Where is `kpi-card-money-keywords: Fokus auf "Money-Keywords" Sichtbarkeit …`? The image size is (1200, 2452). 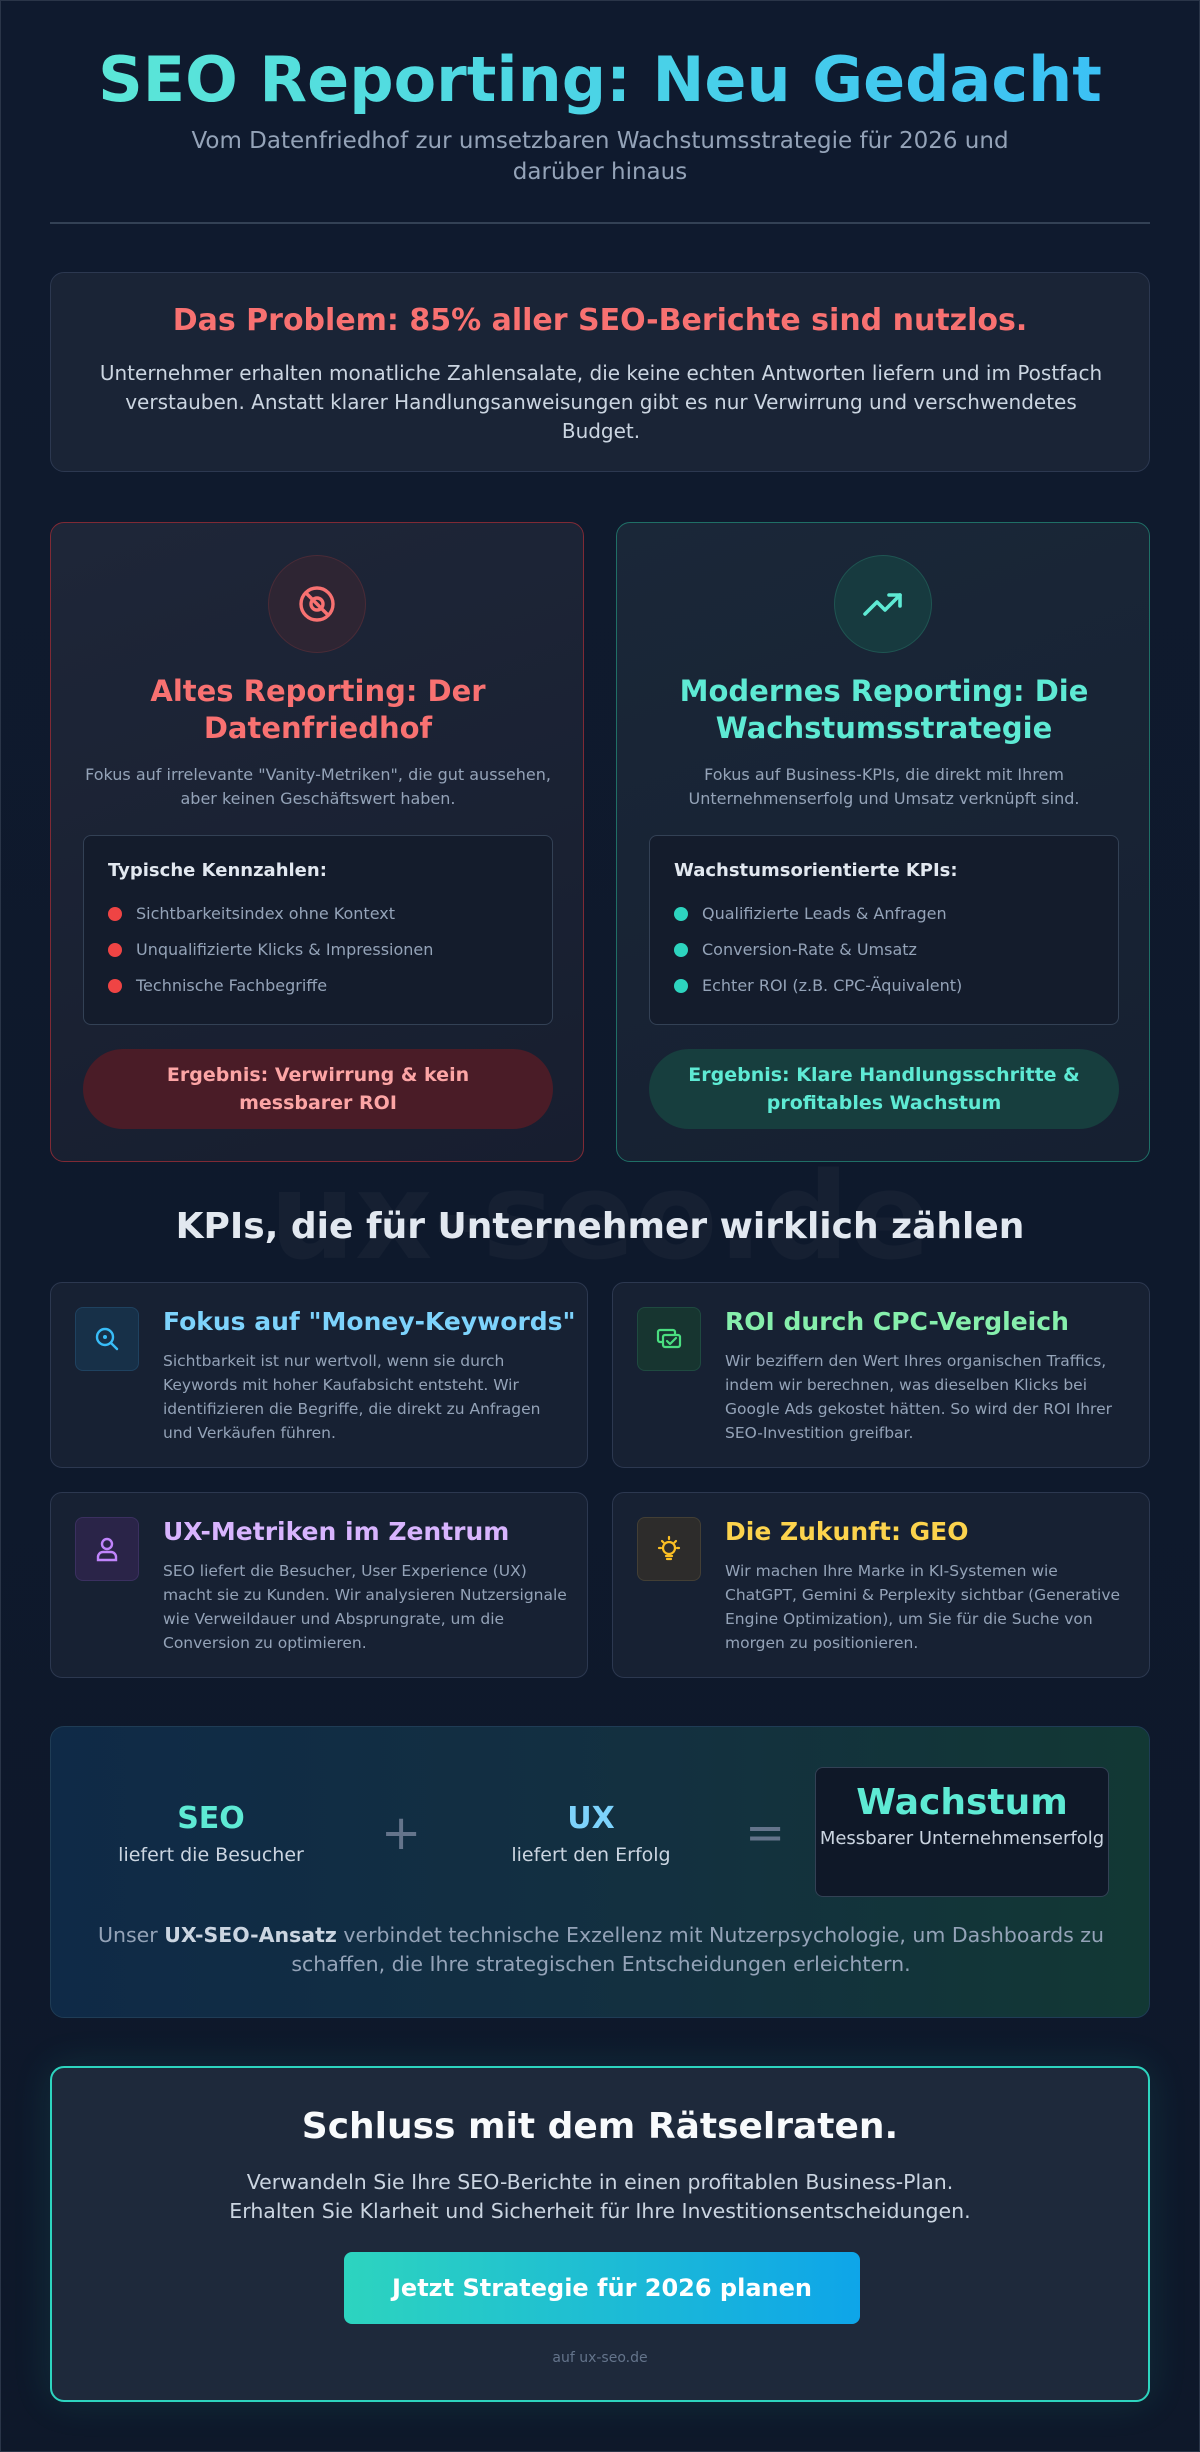 kpi-card-money-keywords: Fokus auf "Money-Keywords" Sichtbarkeit … is located at coordinates (319, 1375).